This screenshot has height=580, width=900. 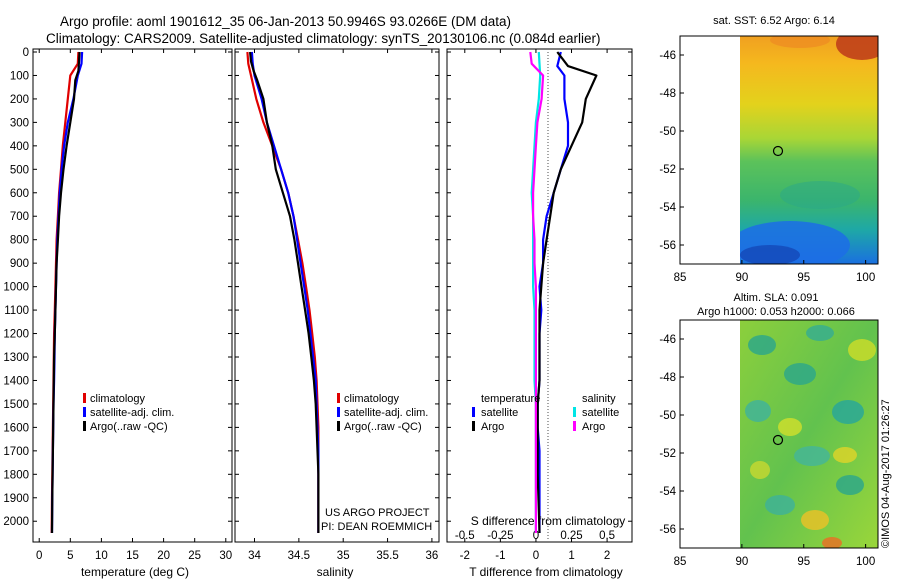 What do you see at coordinates (19, 100) in the screenshot?
I see `depth-tick-label: 200` at bounding box center [19, 100].